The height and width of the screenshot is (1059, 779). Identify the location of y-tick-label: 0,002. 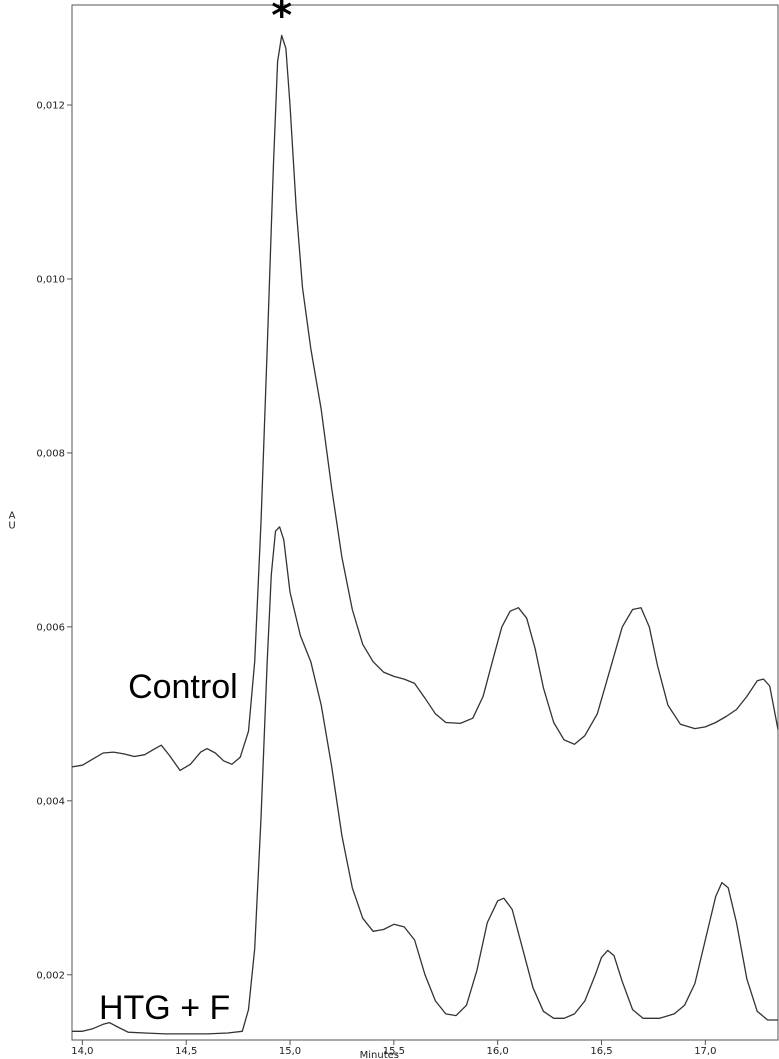
(50, 975).